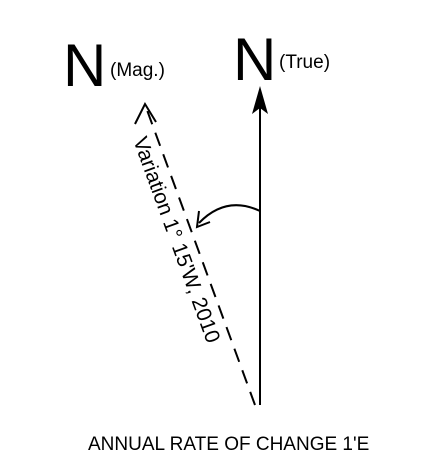 The width and height of the screenshot is (423, 474). Describe the element at coordinates (137, 70) in the screenshot. I see `magnetic-north-qualifier: (Mag.)` at that location.